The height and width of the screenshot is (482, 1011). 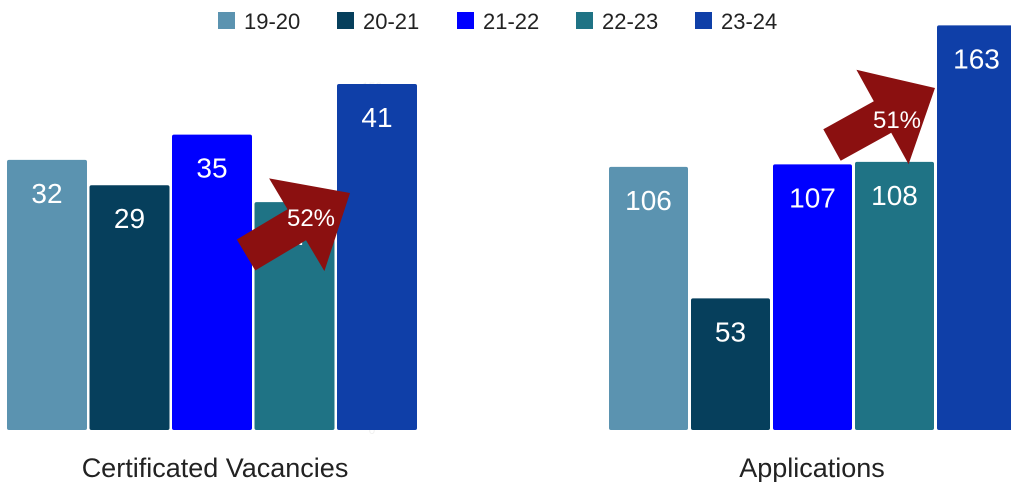 What do you see at coordinates (812, 197) in the screenshot?
I see `bar-value-label: 107` at bounding box center [812, 197].